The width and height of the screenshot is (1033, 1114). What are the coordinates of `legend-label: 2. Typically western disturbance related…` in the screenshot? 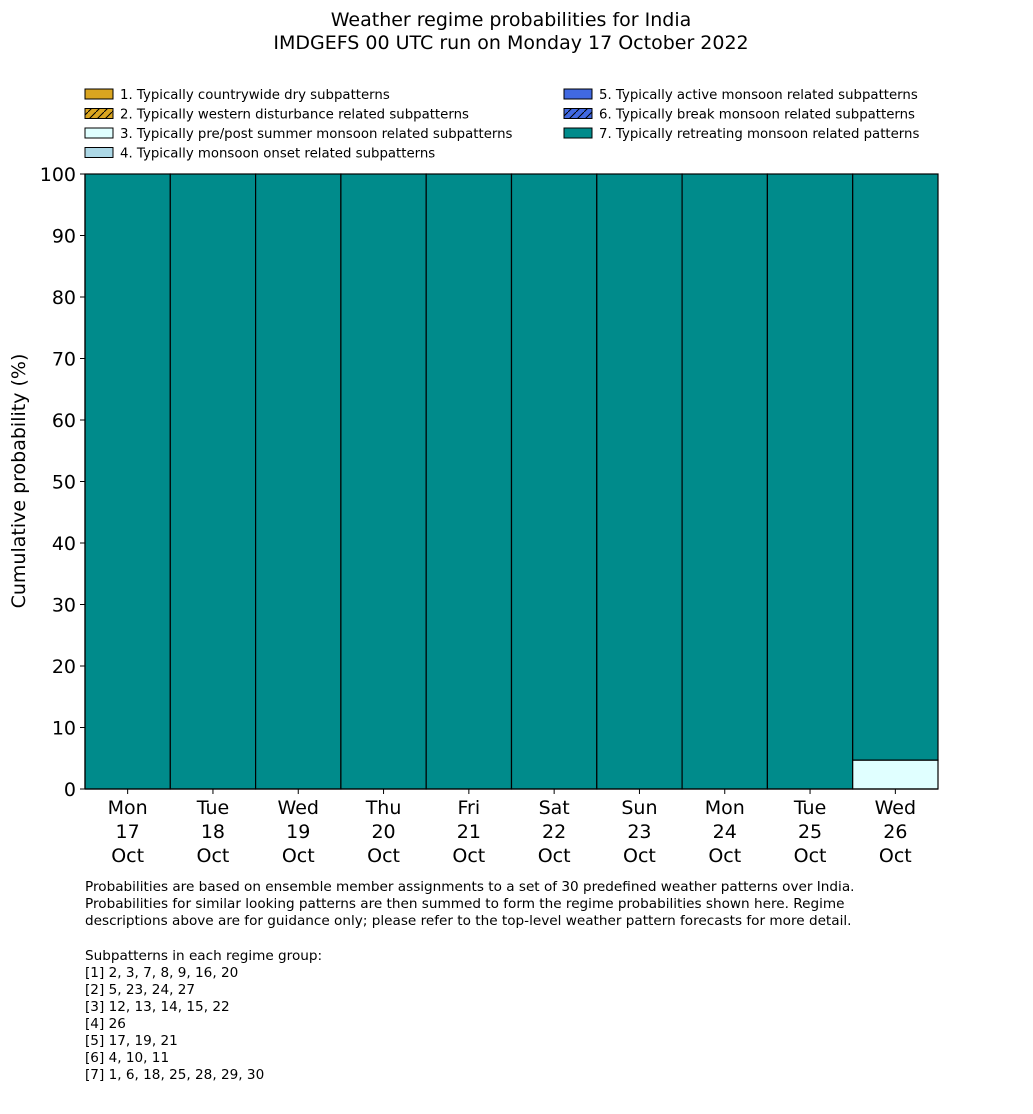 It's located at (294, 115).